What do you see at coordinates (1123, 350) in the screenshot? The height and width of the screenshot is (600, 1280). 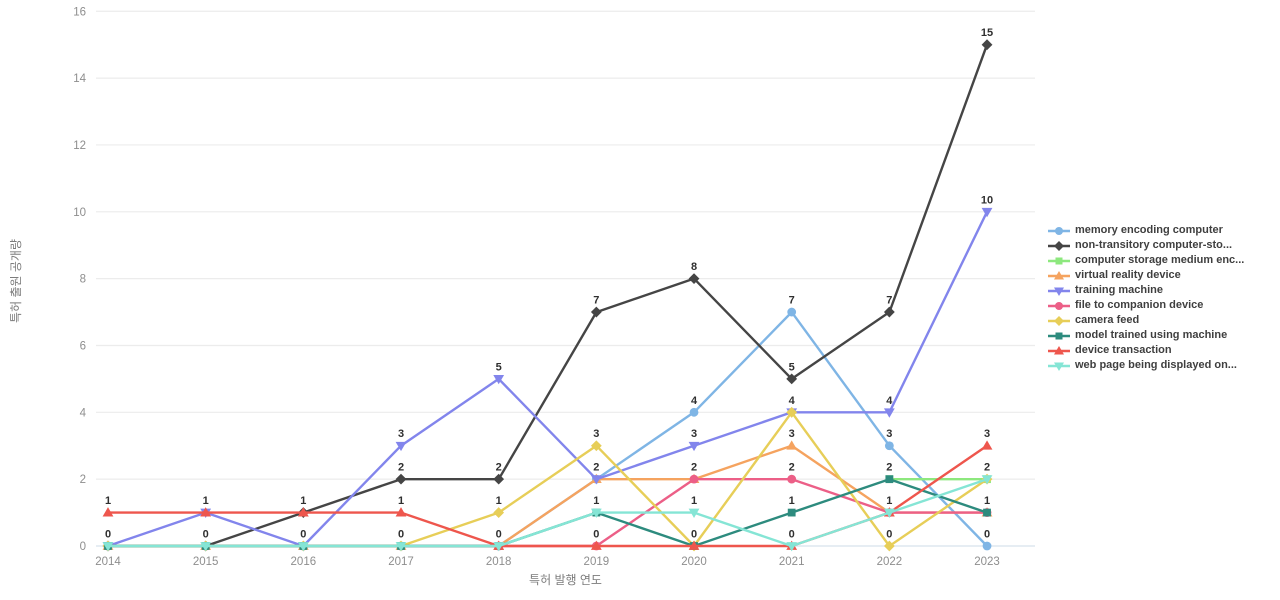 I see `legend-label: device transaction` at bounding box center [1123, 350].